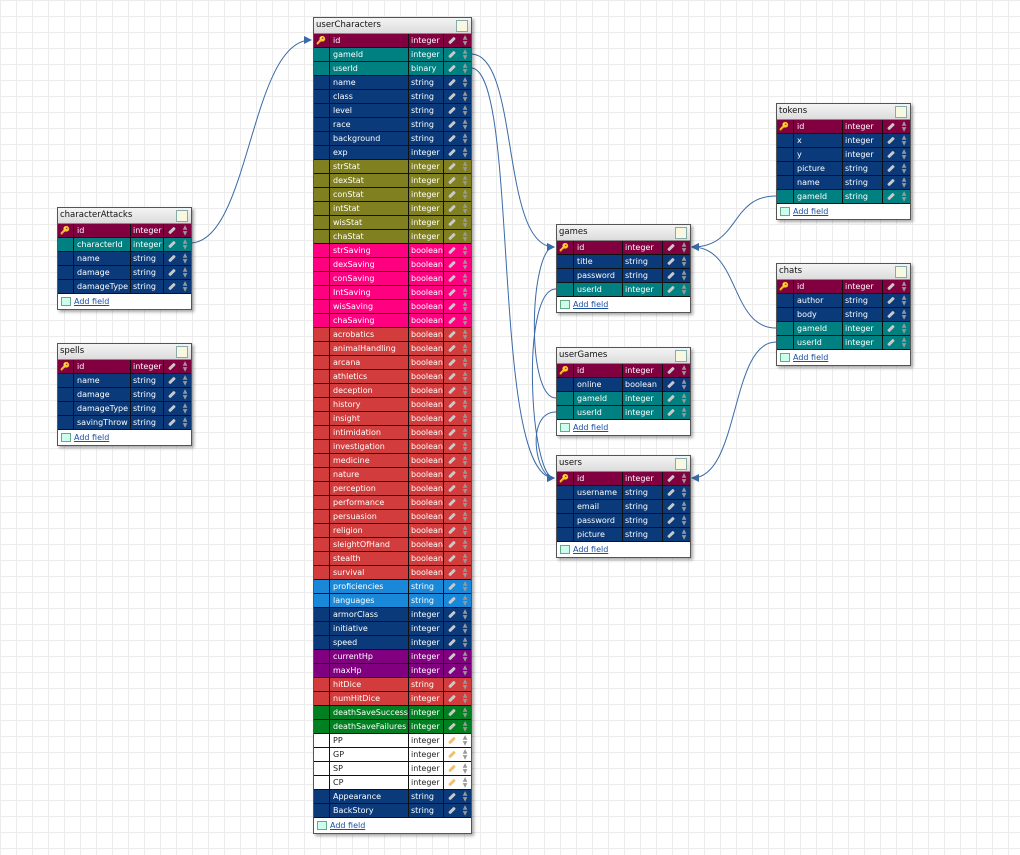 The image size is (1020, 855). What do you see at coordinates (392, 475) in the screenshot?
I see `field-row: nature boolean ▲ ▼` at bounding box center [392, 475].